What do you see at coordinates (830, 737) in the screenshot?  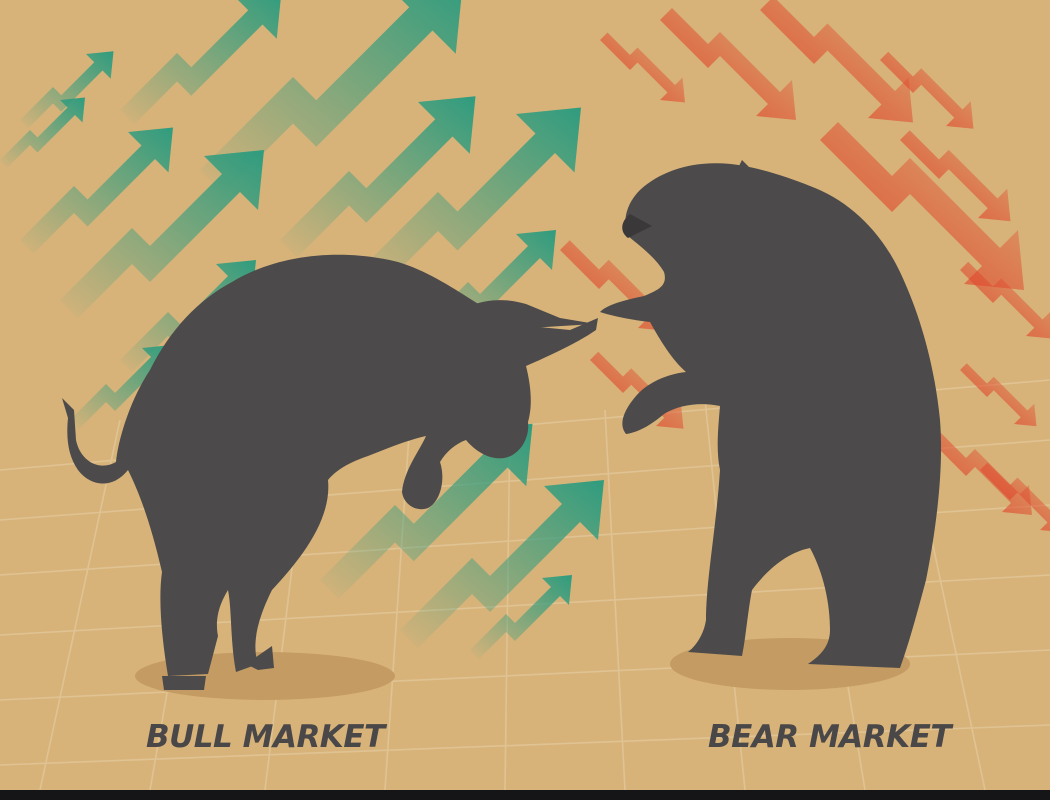 I see `bear-market-caption: BEAR MARKET` at bounding box center [830, 737].